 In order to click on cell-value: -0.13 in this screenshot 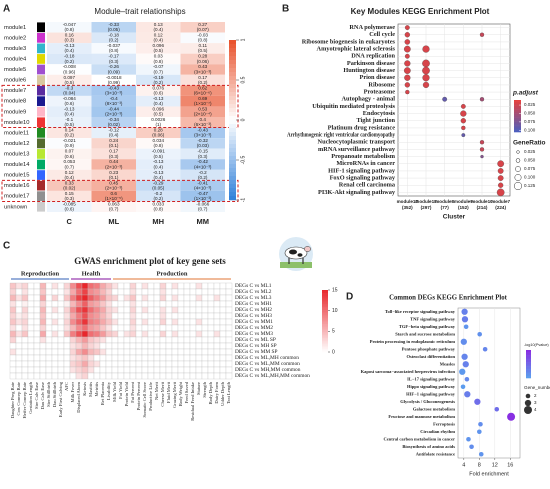, I will do `click(69, 108)`.